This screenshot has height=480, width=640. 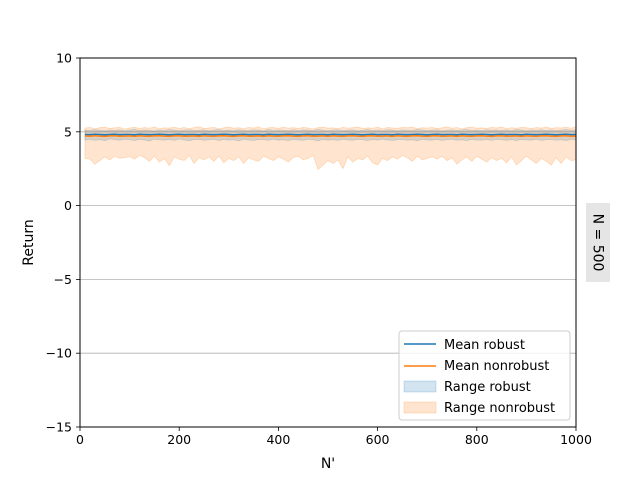 What do you see at coordinates (63, 279) in the screenshot?
I see `y-tick-label: −5` at bounding box center [63, 279].